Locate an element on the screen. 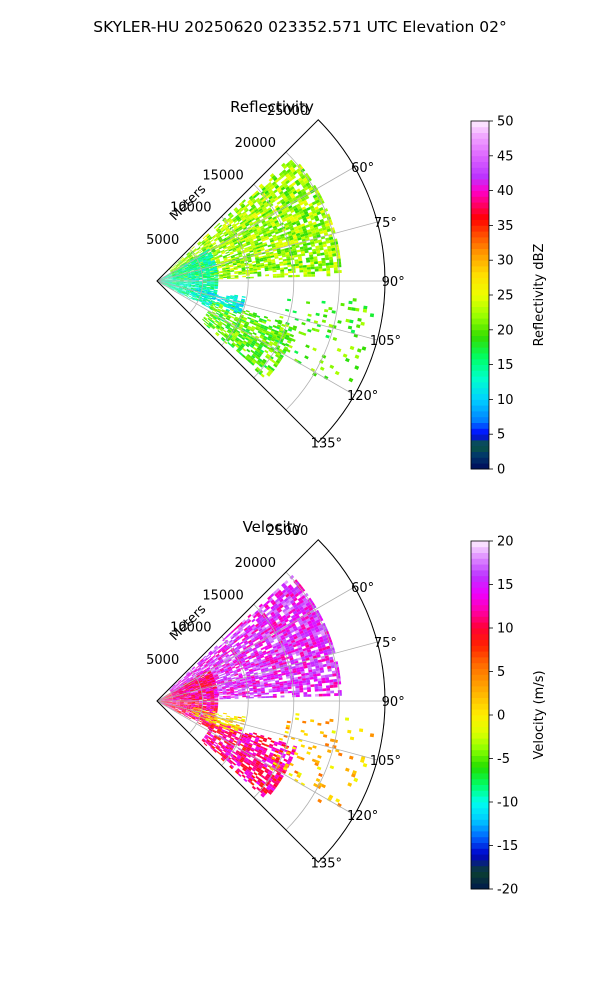 The height and width of the screenshot is (1000, 600). echo-region-southern-arm is located at coordinates (250, 339).